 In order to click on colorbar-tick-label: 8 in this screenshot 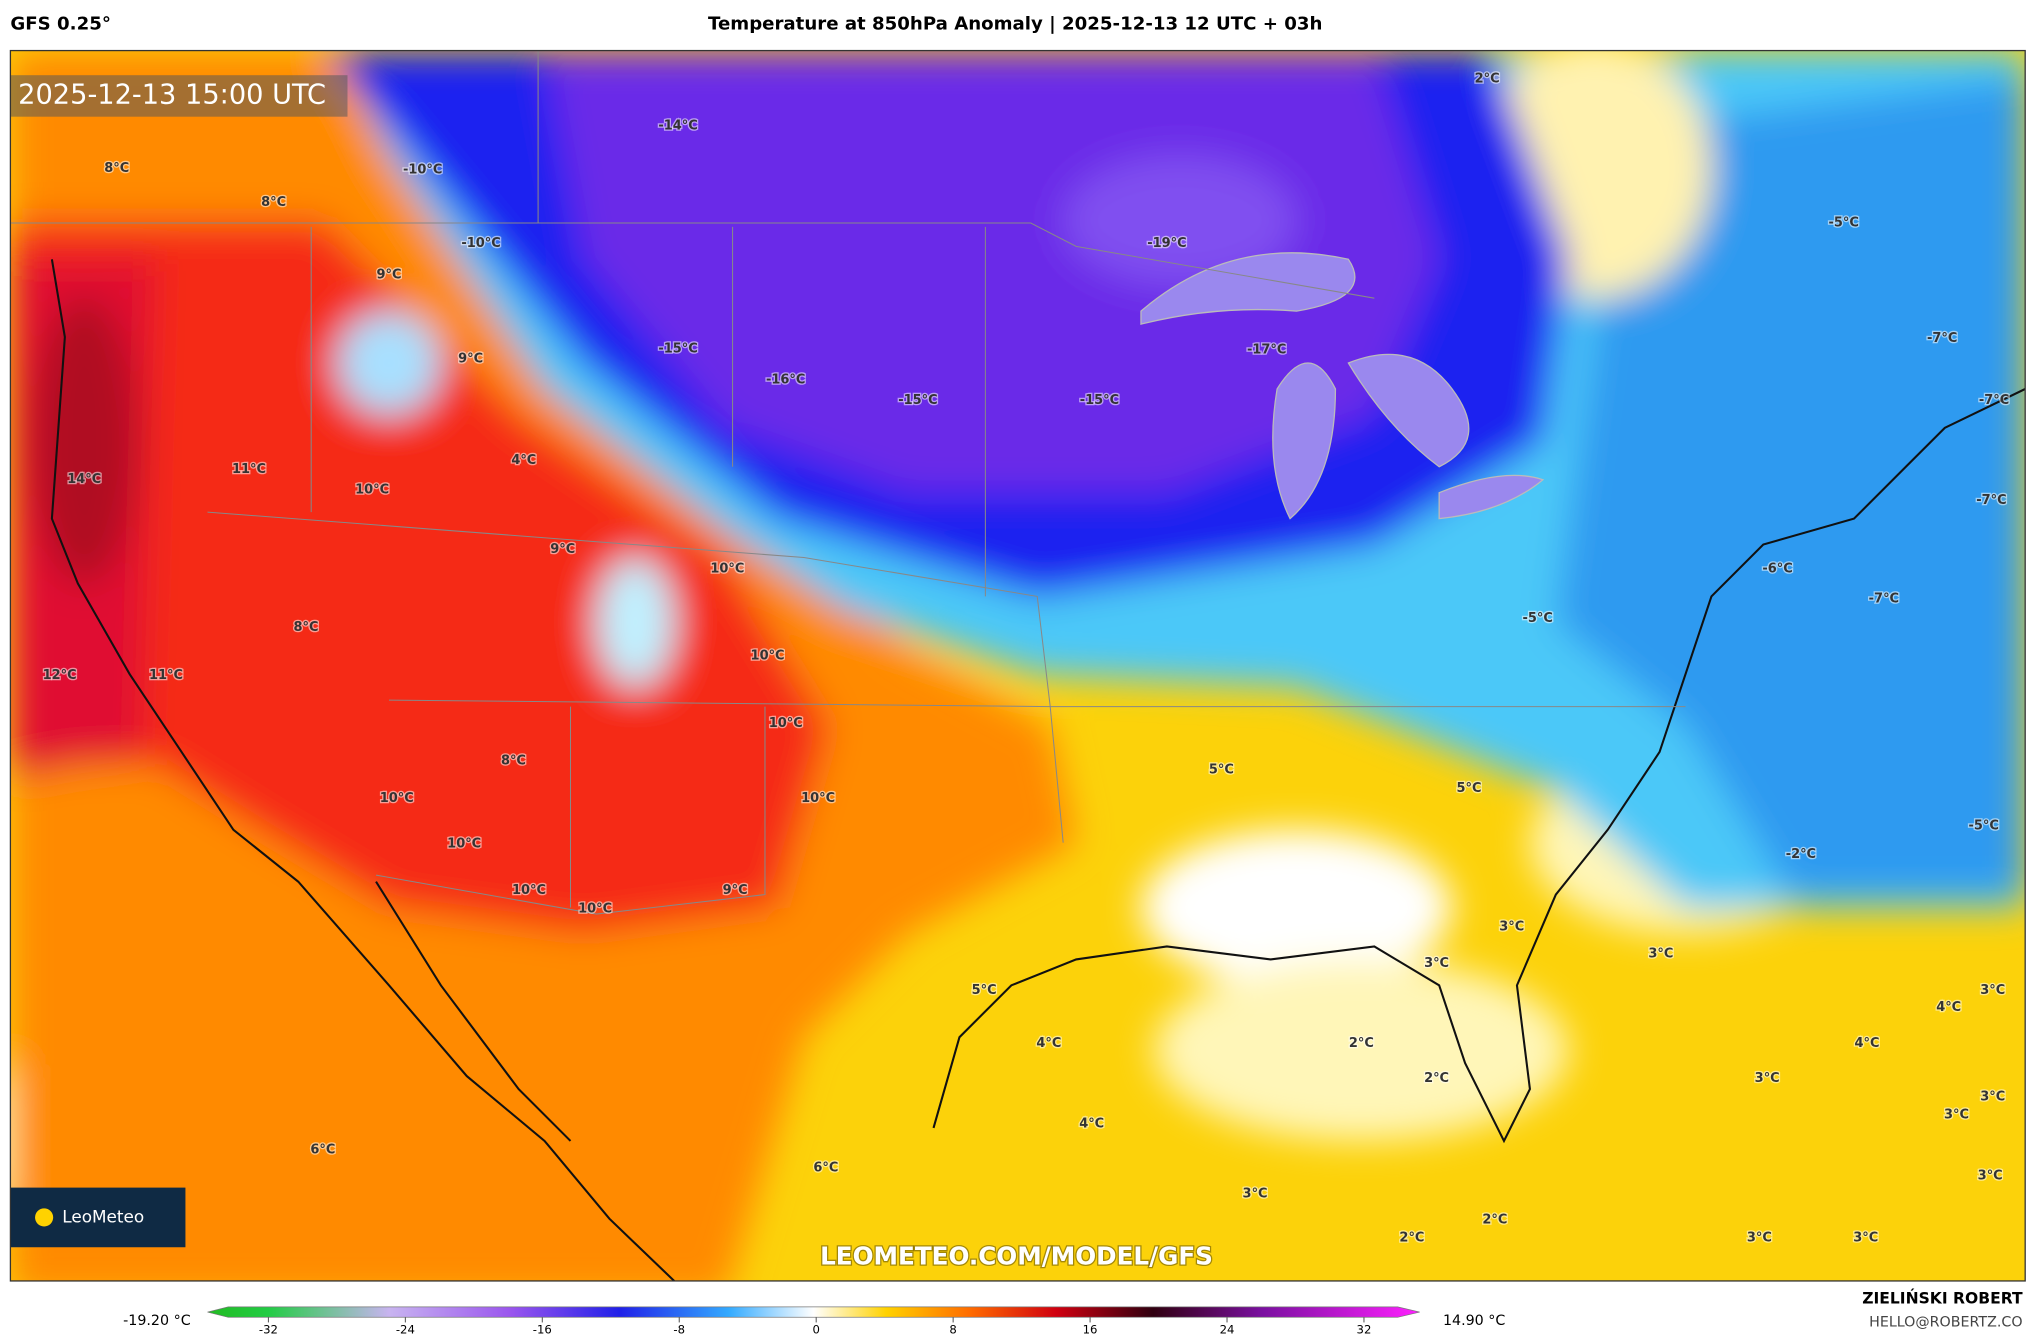, I will do `click(952, 1330)`.